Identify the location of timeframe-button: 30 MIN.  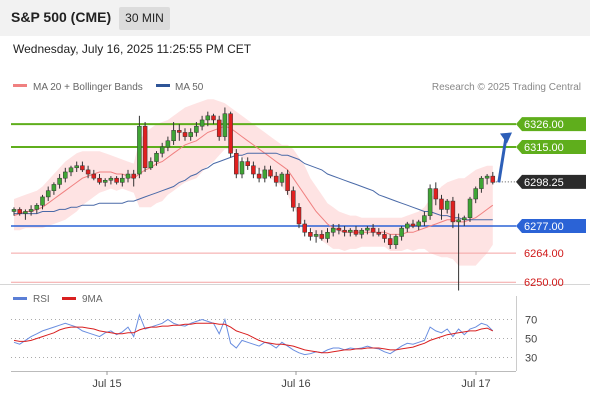
(144, 18).